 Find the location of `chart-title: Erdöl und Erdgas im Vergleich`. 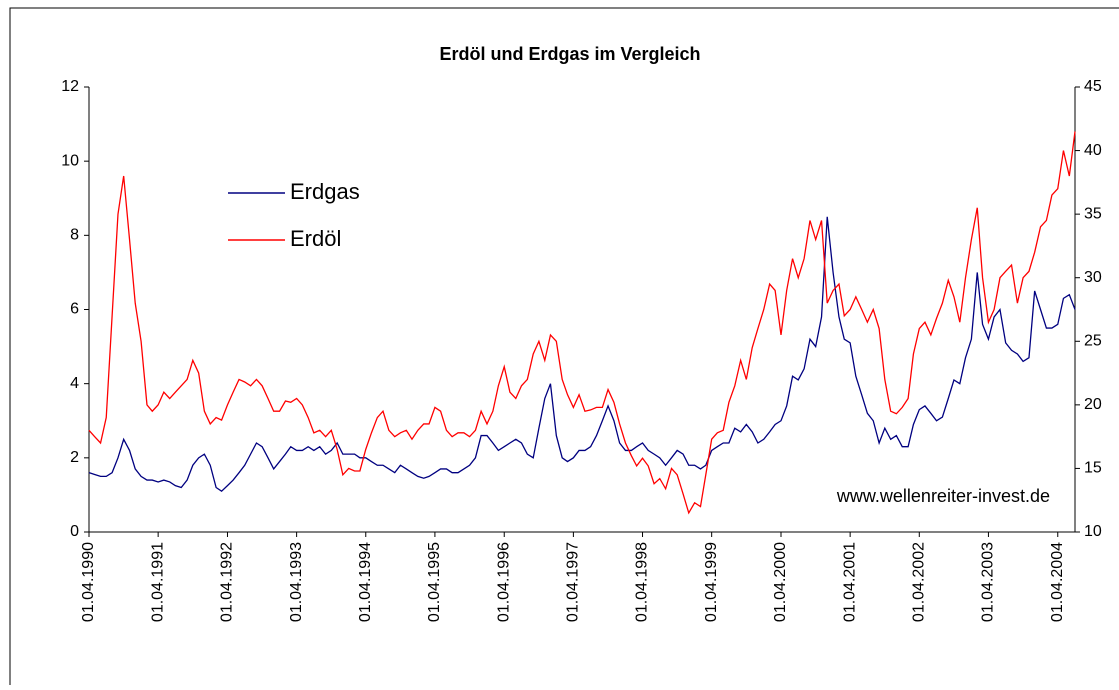

chart-title: Erdöl und Erdgas im Vergleich is located at coordinates (569, 54).